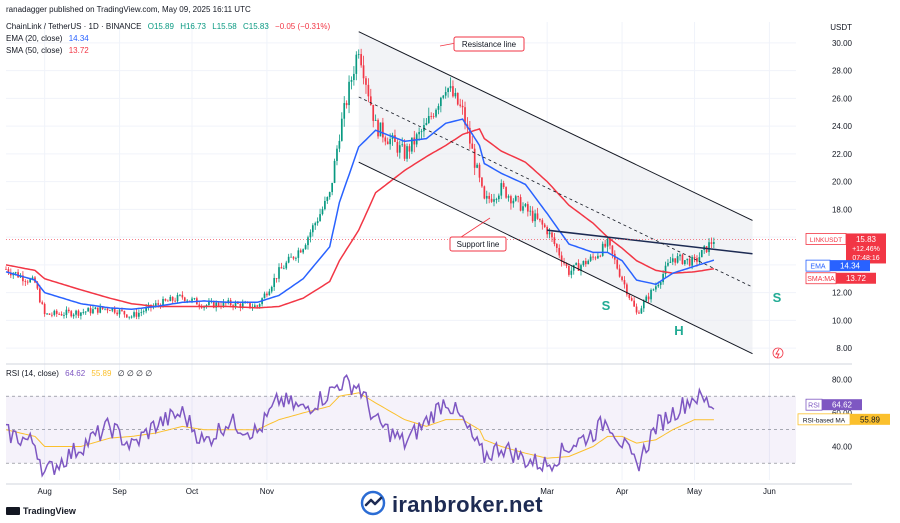  What do you see at coordinates (489, 44) in the screenshot?
I see `resistance-annotation-label: Resistance line` at bounding box center [489, 44].